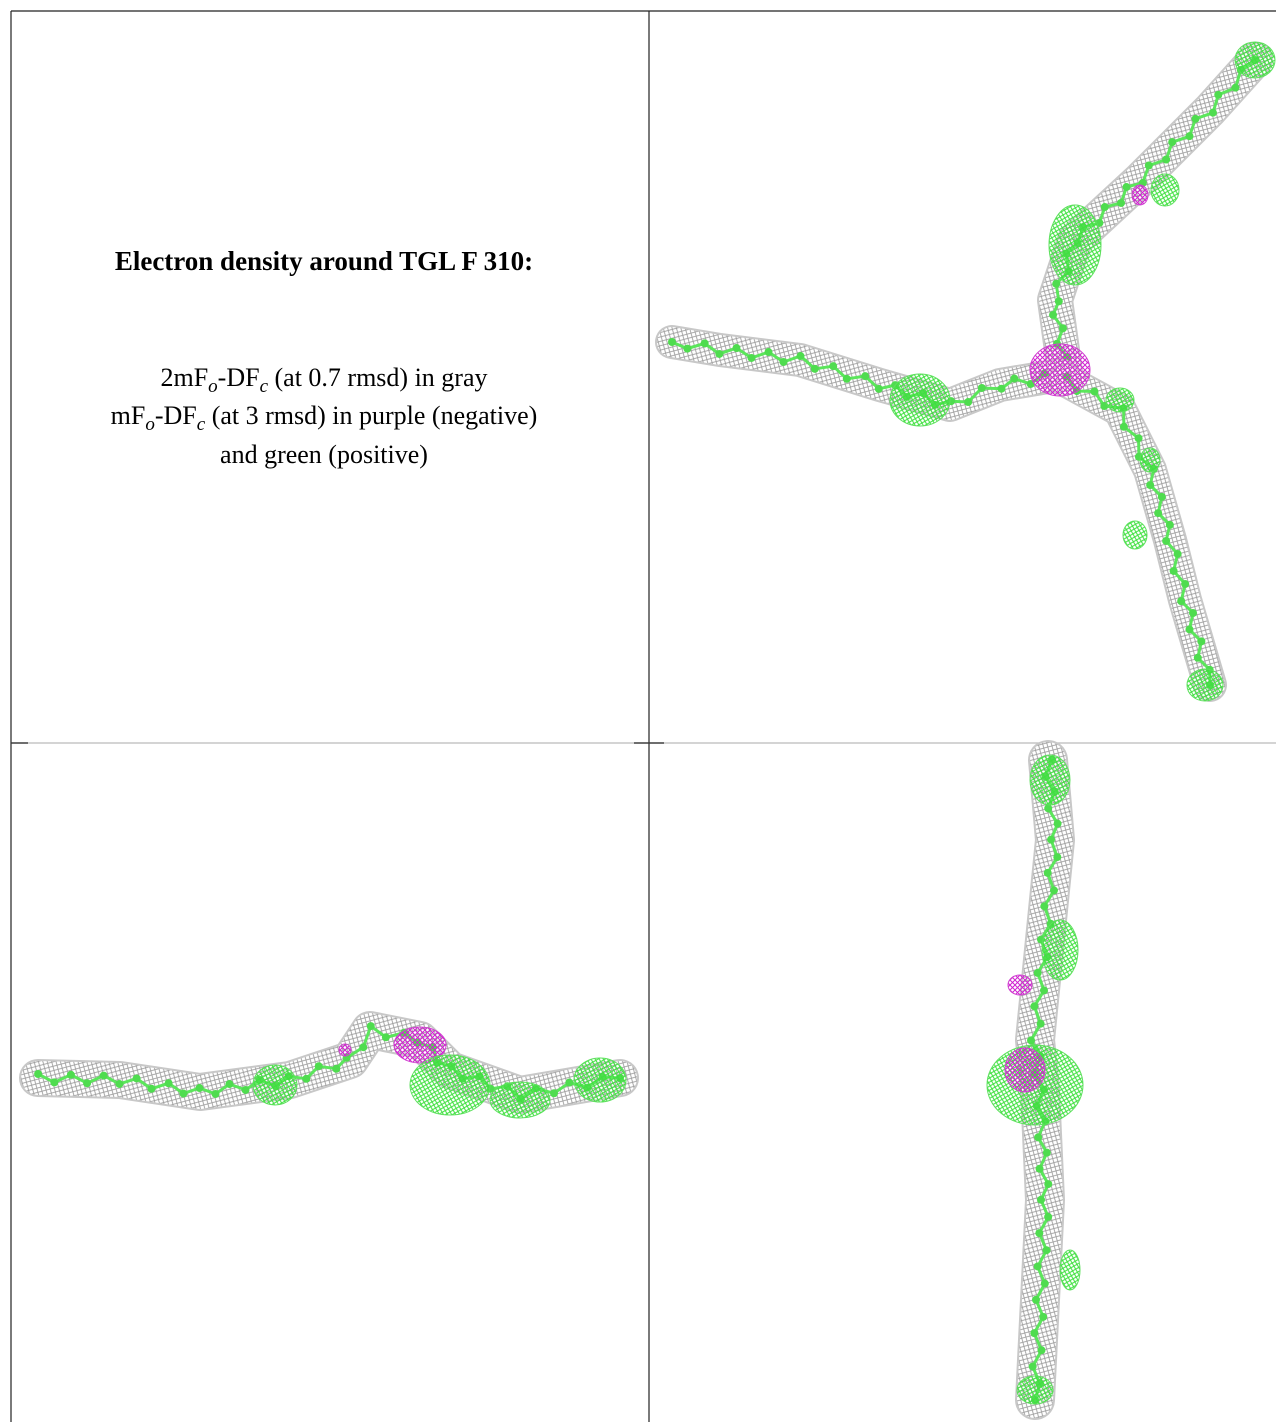 This screenshot has width=1276, height=1422. Describe the element at coordinates (184, 377) in the screenshot. I see `legend-text: 2mF` at that location.